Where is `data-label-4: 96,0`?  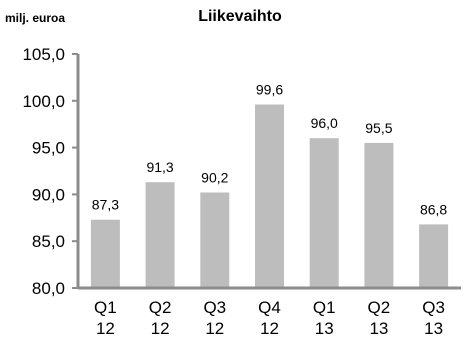
data-label-4: 96,0 is located at coordinates (324, 123).